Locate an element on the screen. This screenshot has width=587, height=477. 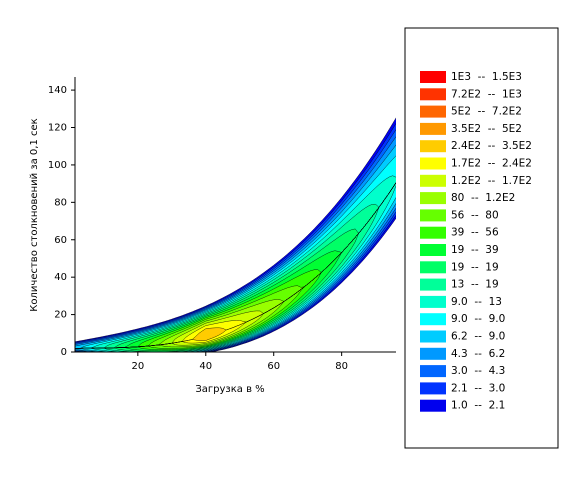
y-tick-label: 80 is located at coordinates (60, 202).